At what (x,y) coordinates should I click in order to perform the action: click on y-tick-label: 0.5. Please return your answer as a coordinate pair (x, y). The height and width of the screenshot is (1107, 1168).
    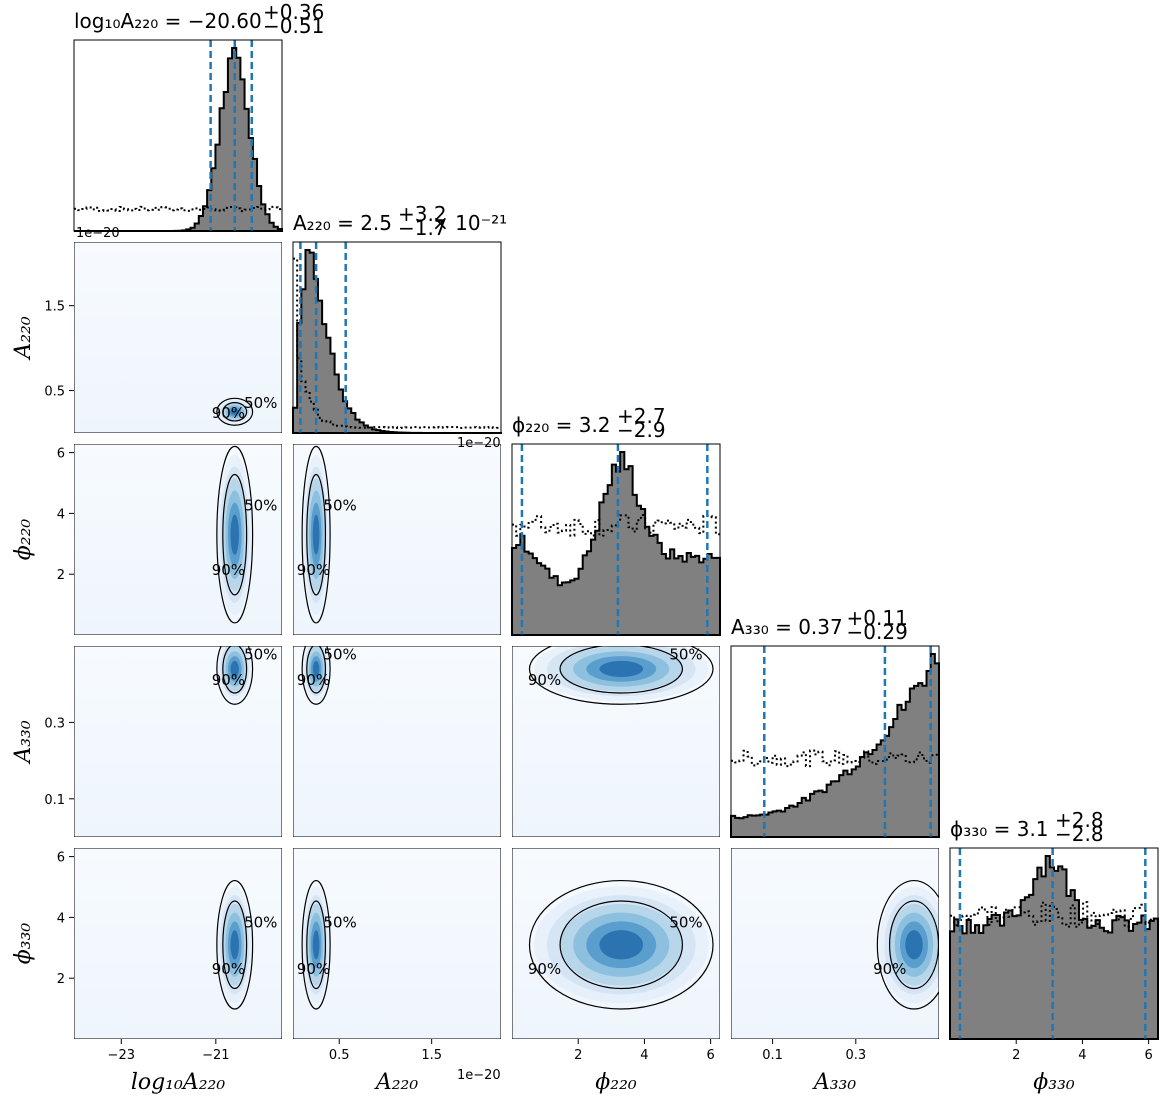
    Looking at the image, I should click on (54, 392).